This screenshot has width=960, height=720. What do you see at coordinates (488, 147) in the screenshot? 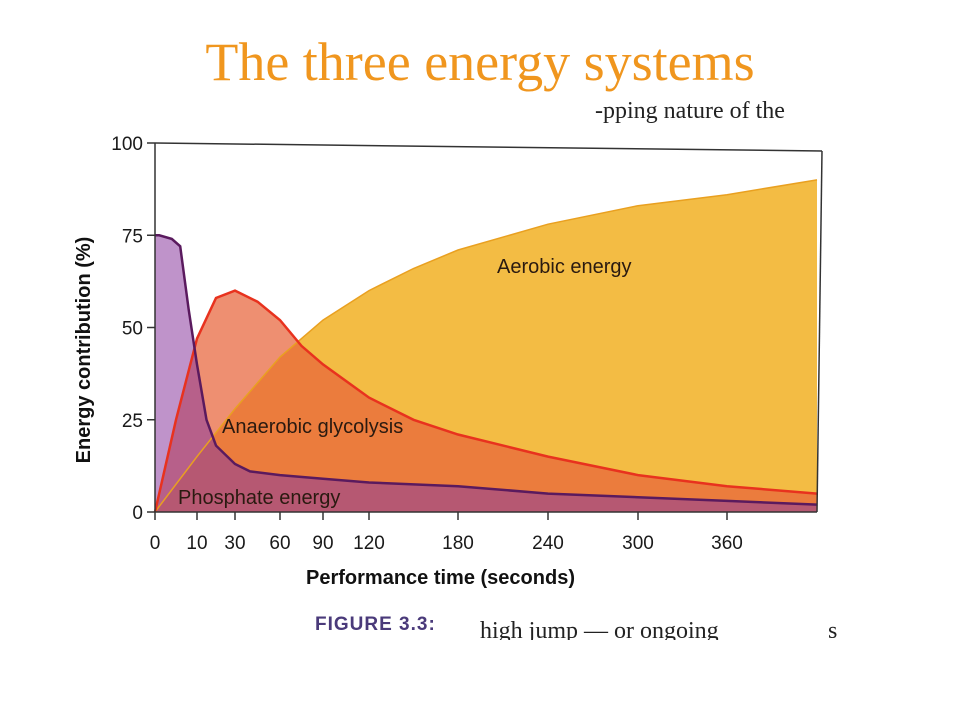
I see `plot-top-border` at bounding box center [488, 147].